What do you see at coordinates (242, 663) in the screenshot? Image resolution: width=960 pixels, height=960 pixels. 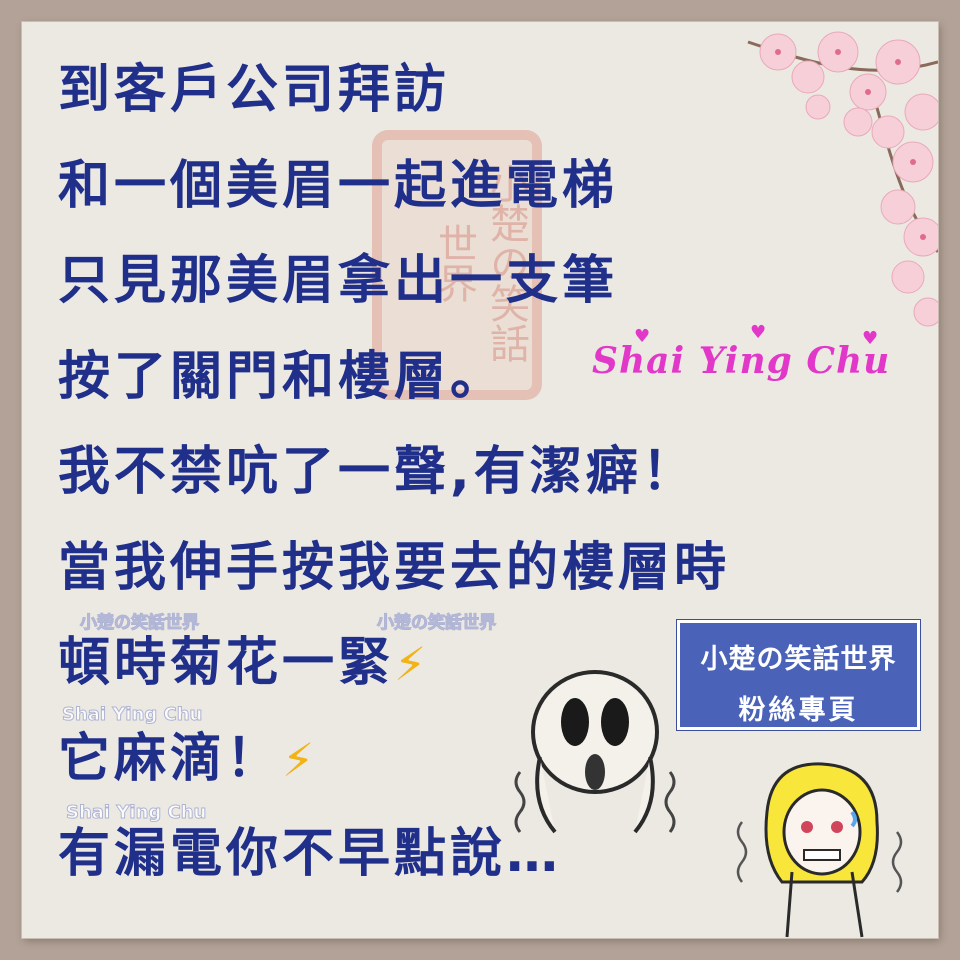 I see `joke-line: 頓時菊花一緊⚡` at bounding box center [242, 663].